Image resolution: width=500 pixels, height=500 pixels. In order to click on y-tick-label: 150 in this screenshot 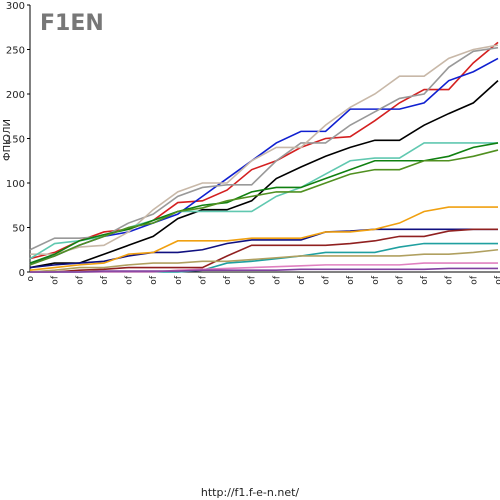, I will do `click(15, 140)`.